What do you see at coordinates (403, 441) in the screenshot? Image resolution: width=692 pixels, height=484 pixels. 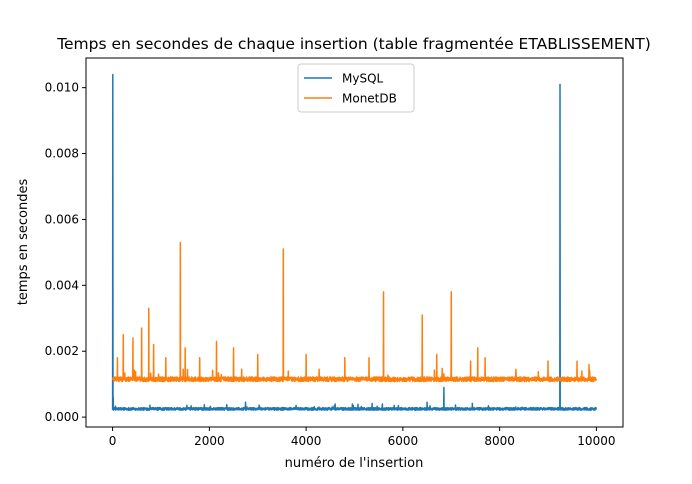 I see `x-tick-label: 6000` at bounding box center [403, 441].